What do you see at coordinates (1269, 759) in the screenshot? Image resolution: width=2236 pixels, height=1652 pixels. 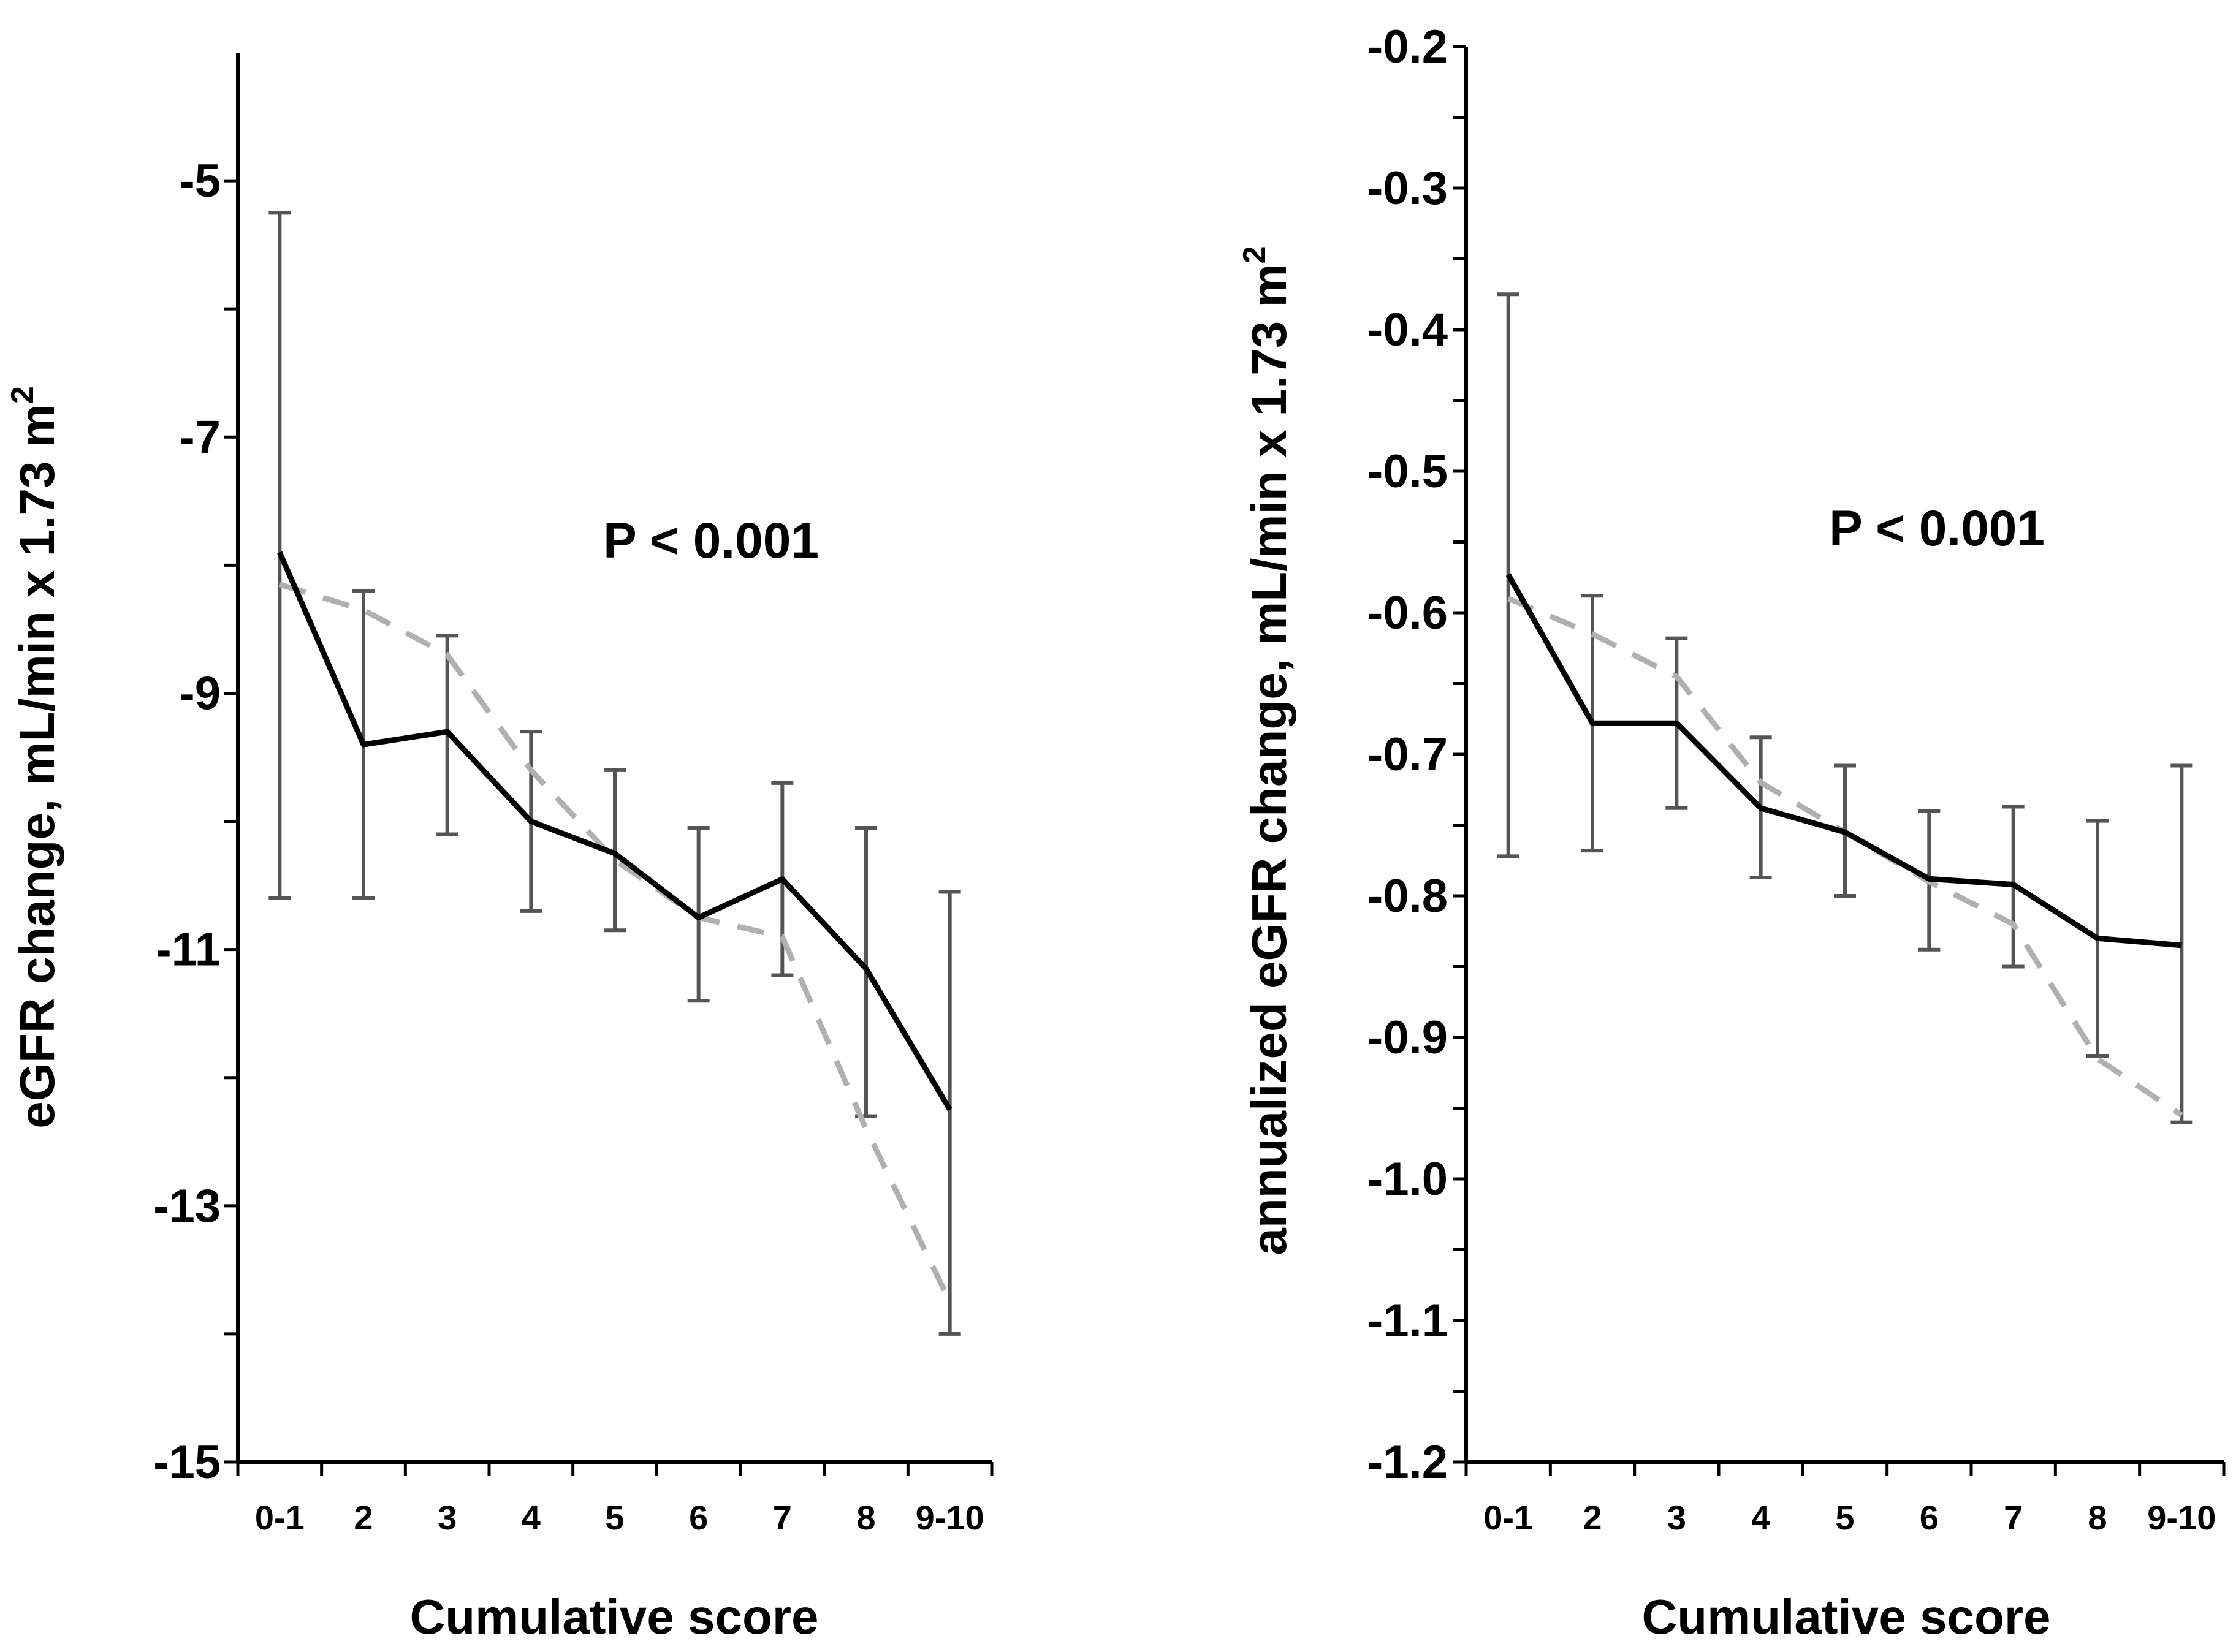 I see `y-axis-title-text: annualized eGFR change, mL/min x 1.73 m` at bounding box center [1269, 759].